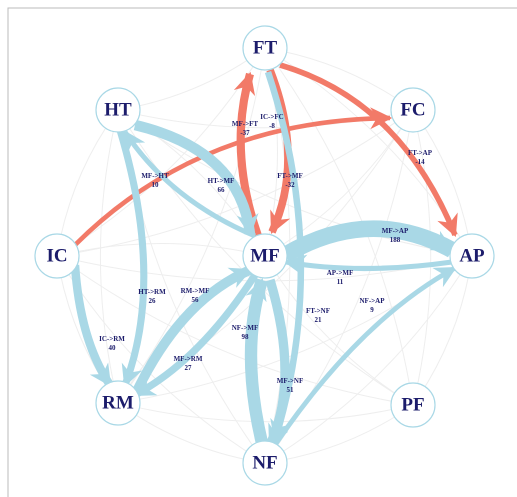 The image size is (517, 497). What do you see at coordinates (195, 291) in the screenshot?
I see `edge-label: RM->MF` at bounding box center [195, 291].